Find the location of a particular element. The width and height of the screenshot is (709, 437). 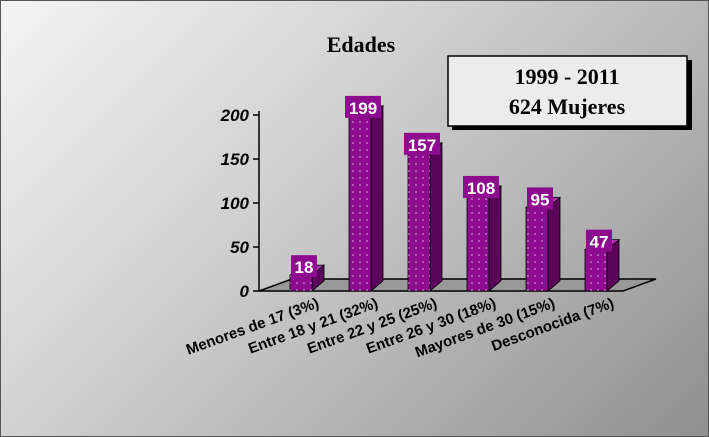

data-label: 108 is located at coordinates (481, 186).